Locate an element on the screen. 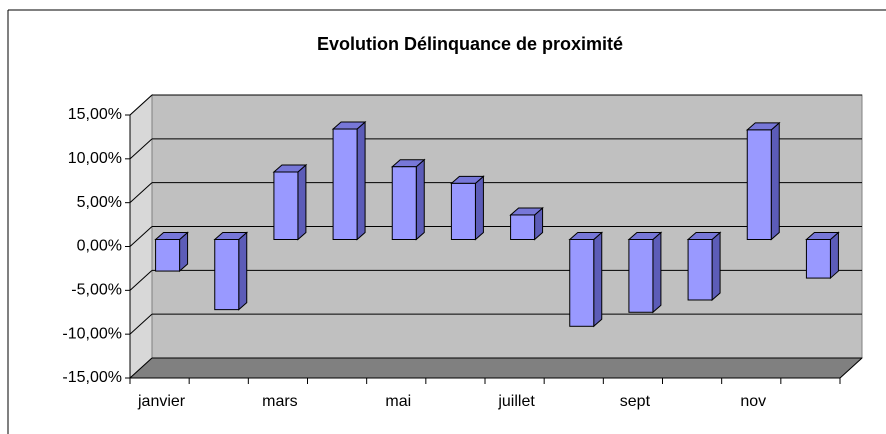 The width and height of the screenshot is (886, 434). y-tick-label: -5,00% is located at coordinates (96, 290).